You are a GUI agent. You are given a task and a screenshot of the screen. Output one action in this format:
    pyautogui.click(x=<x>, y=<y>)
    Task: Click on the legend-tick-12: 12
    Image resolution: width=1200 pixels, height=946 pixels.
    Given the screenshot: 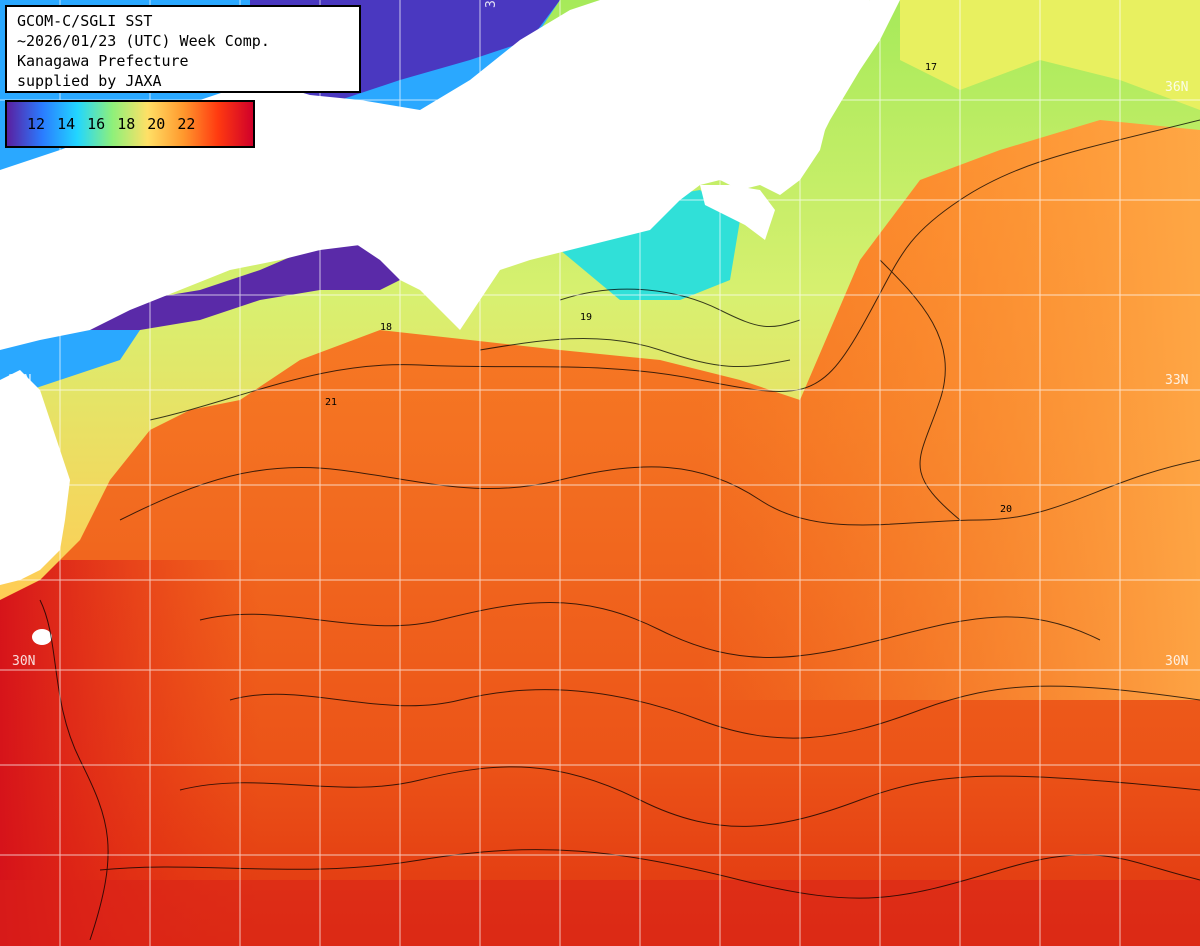 What is the action you would take?
    pyautogui.click(x=36, y=124)
    